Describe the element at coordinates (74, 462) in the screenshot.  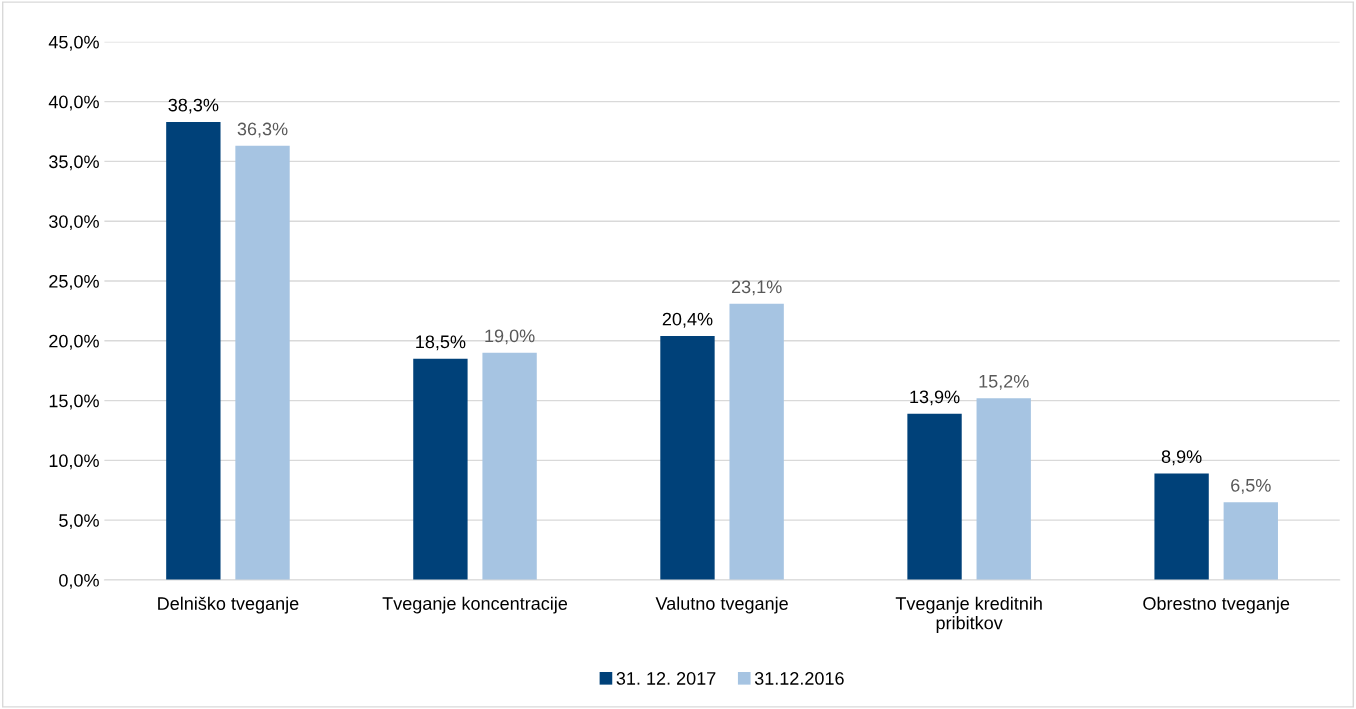
I see `y-tick-label: 10,0%` at that location.